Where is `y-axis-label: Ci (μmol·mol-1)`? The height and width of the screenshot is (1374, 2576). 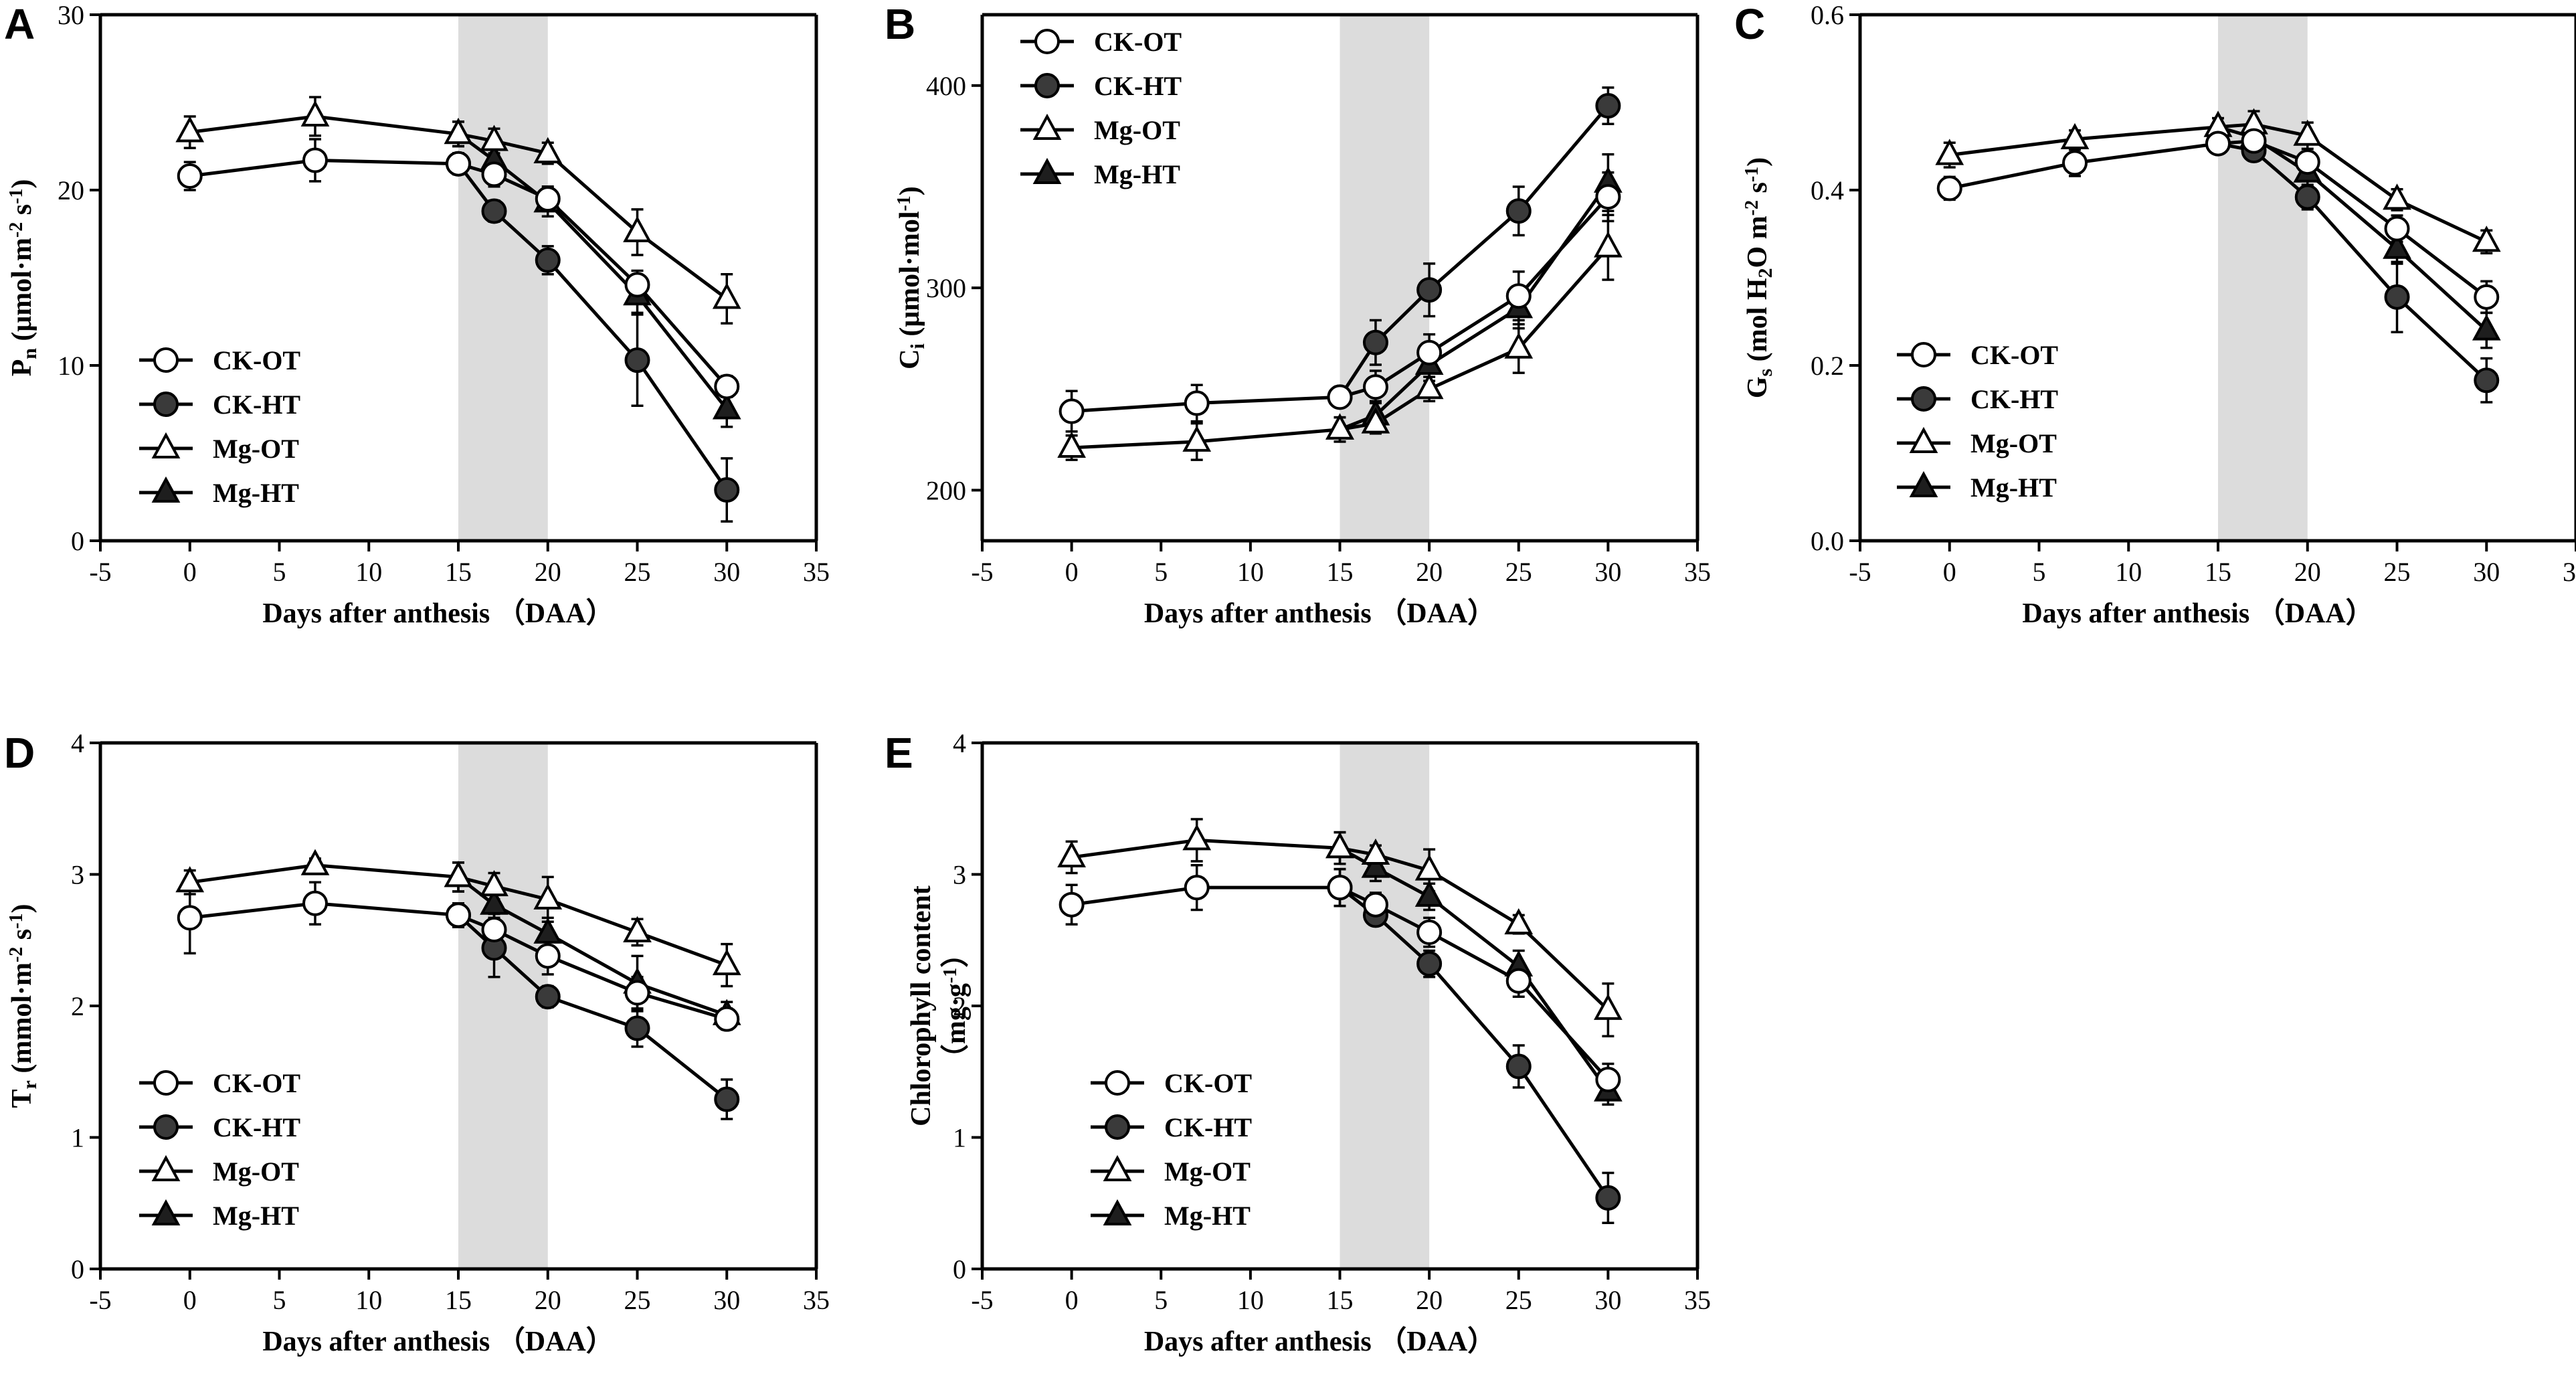
y-axis-label: Ci (μmol·mol-1) is located at coordinates (911, 278).